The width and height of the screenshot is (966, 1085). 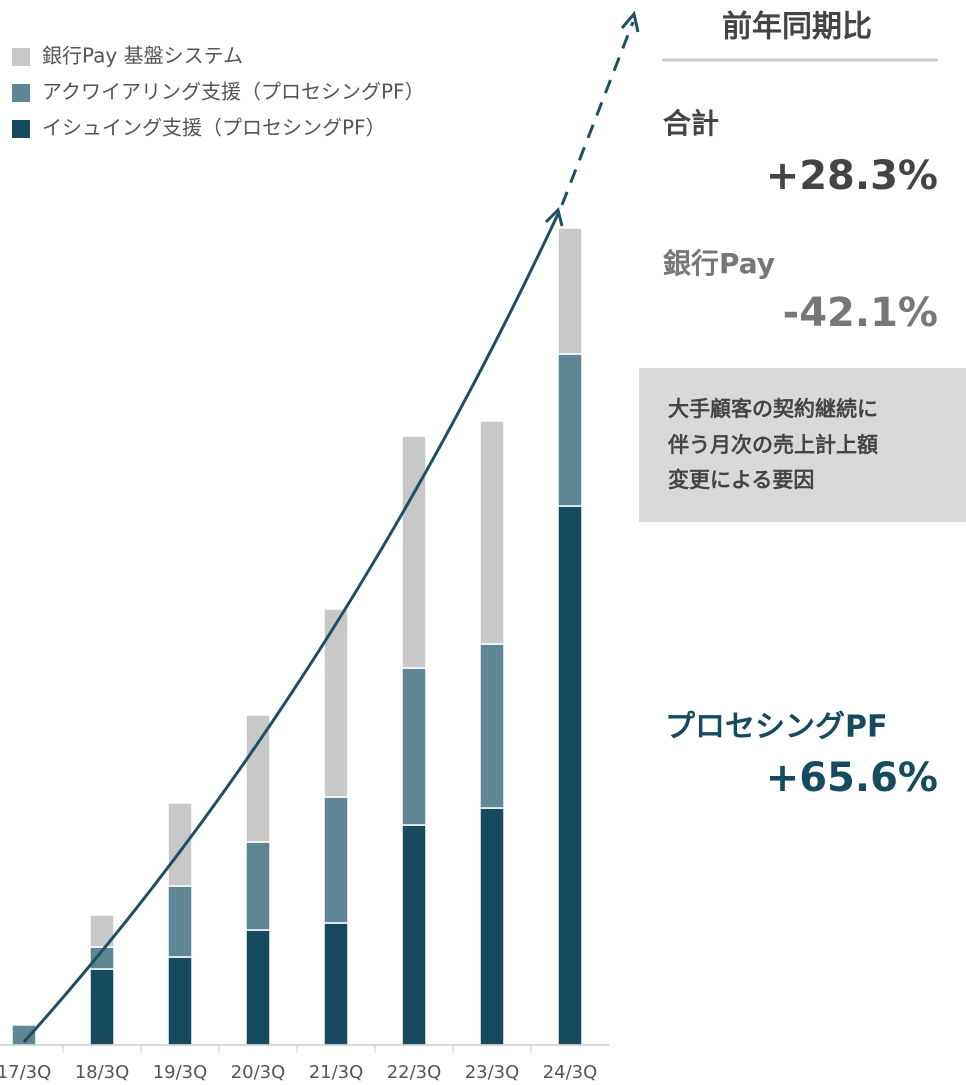 What do you see at coordinates (214, 128) in the screenshot?
I see `legend-label: イシュイング支援（プロセシングPF）` at bounding box center [214, 128].